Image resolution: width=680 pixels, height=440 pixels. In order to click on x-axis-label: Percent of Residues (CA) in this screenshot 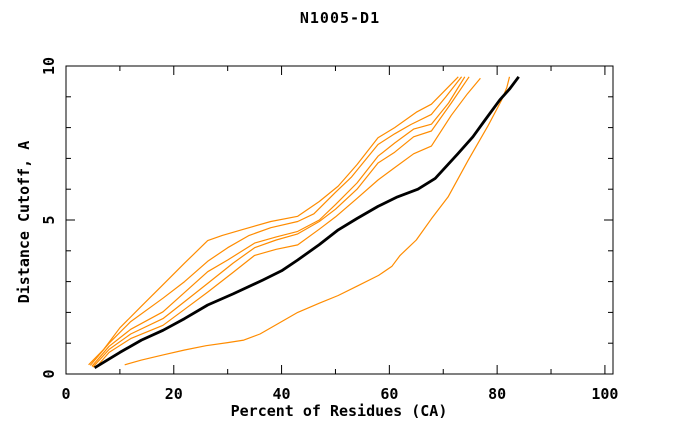, I will do `click(339, 411)`.